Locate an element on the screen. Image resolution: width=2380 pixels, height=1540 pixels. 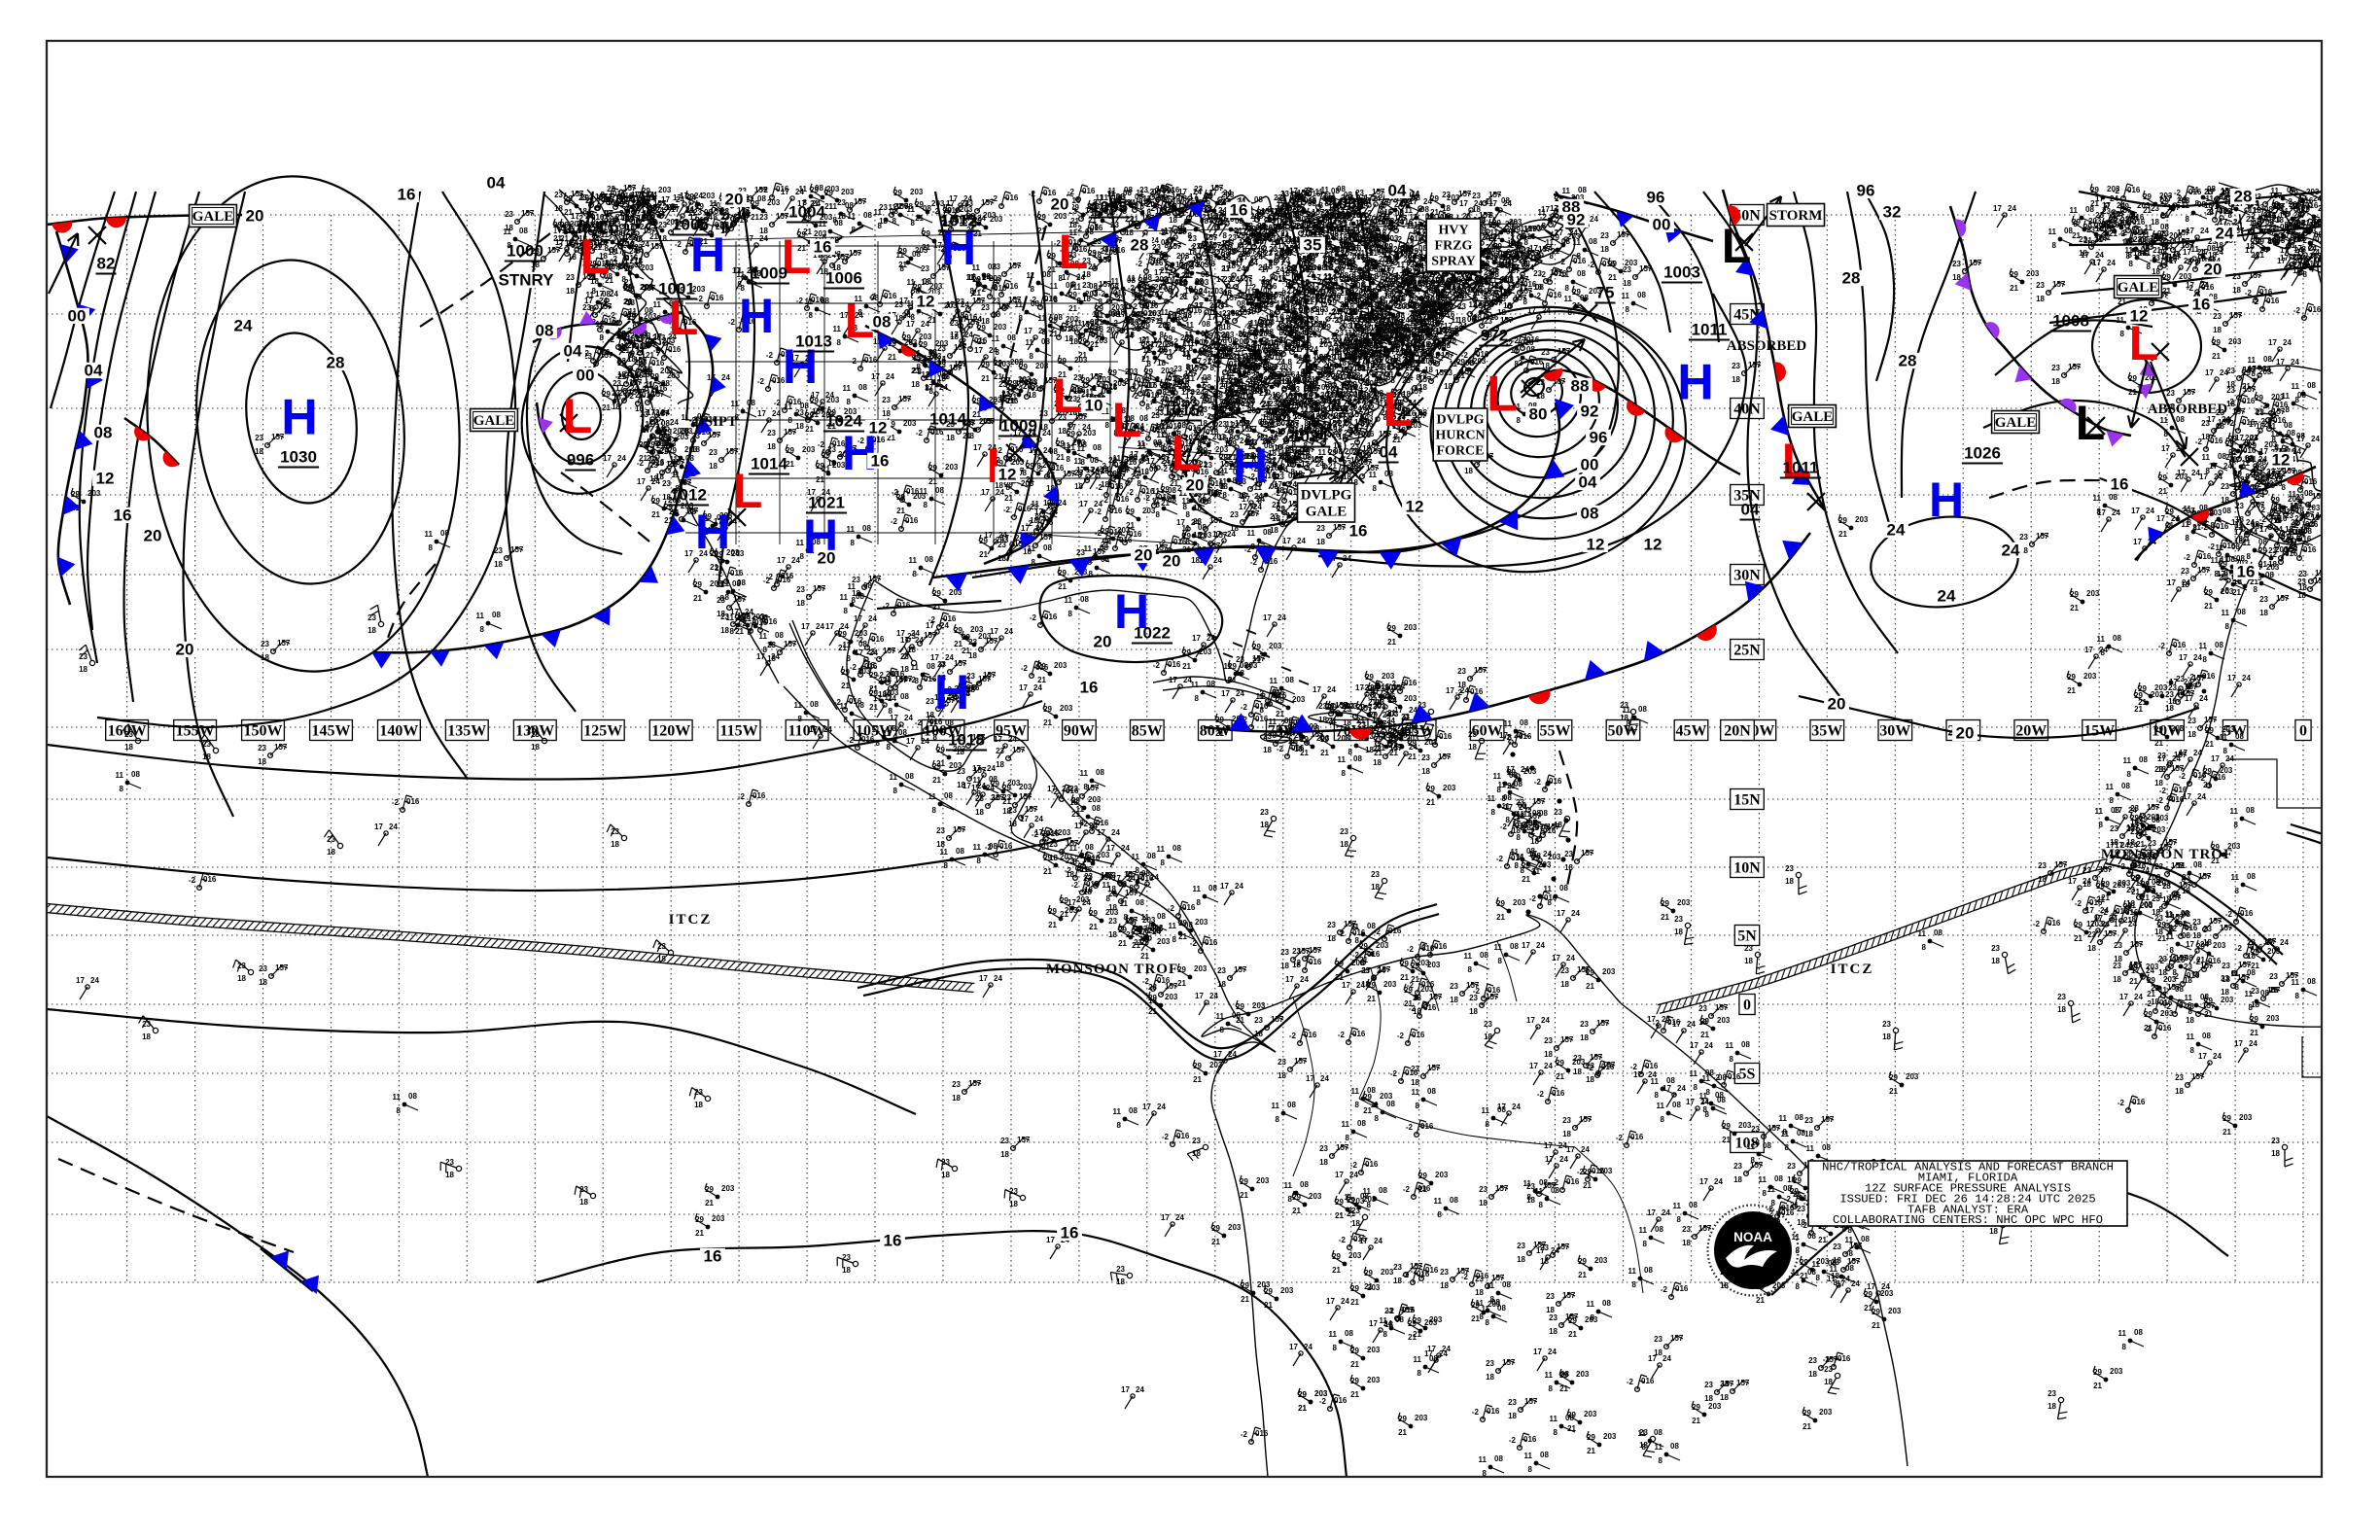
svg-text: 28 is located at coordinates (1140, 245).